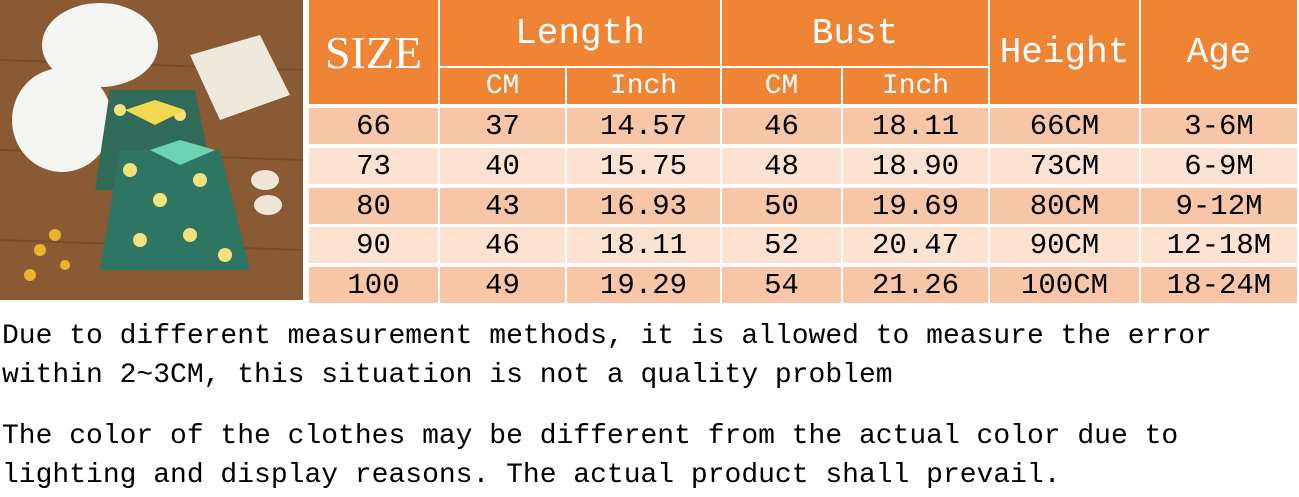  I want to click on table-cell: 12-18M, so click(1219, 245).